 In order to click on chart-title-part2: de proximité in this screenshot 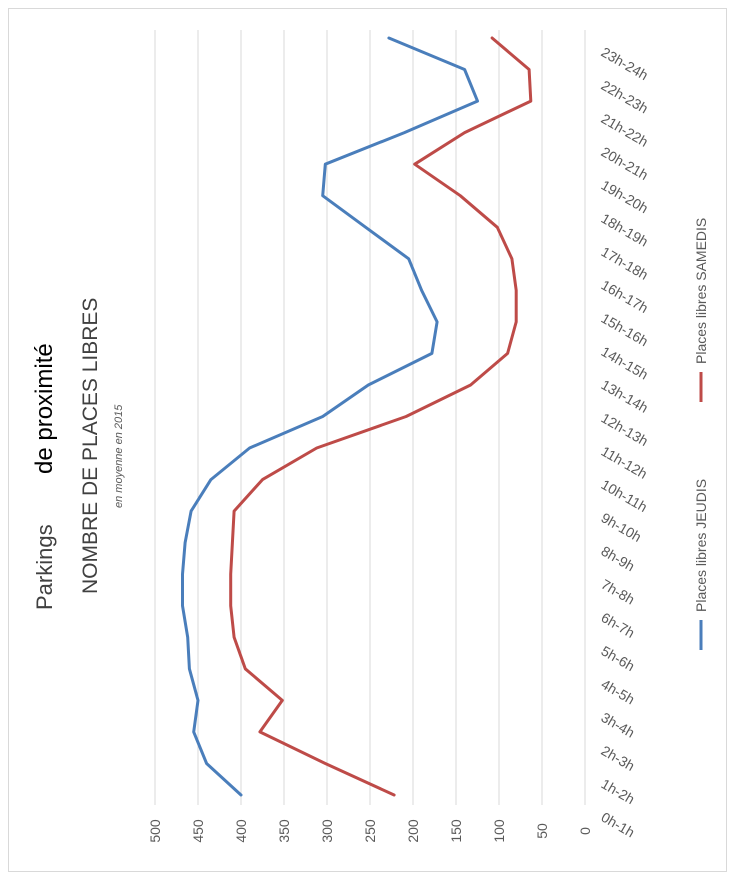, I will do `click(44, 408)`.